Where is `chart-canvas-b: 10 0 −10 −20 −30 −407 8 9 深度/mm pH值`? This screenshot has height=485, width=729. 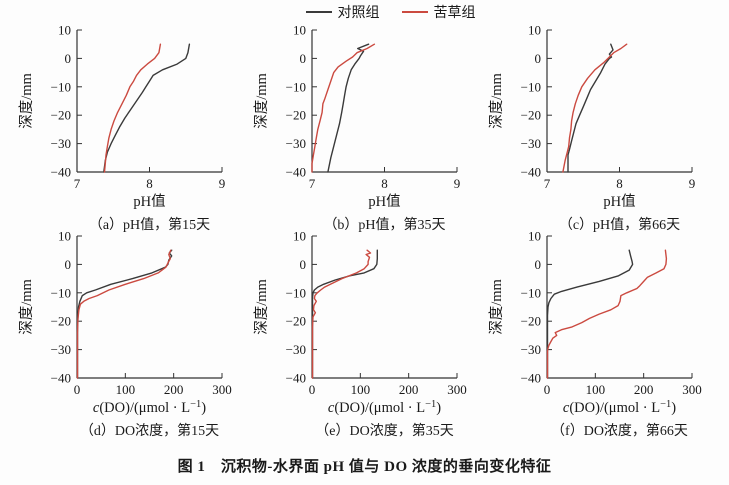 chart-canvas-b: 10 0 −10 −20 −30 −407 8 9 深度/mm pH值 is located at coordinates (357, 117).